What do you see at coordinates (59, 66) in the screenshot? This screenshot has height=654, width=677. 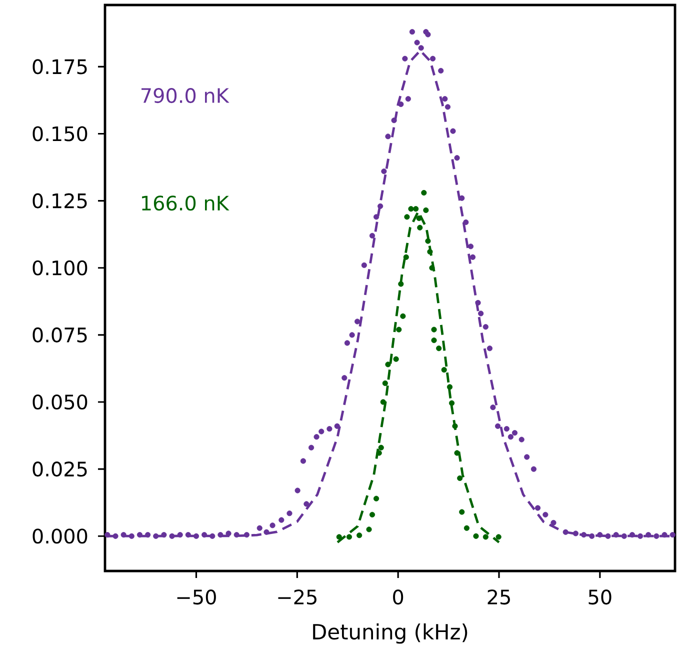 I see `y-tick-label: 0.175` at bounding box center [59, 66].